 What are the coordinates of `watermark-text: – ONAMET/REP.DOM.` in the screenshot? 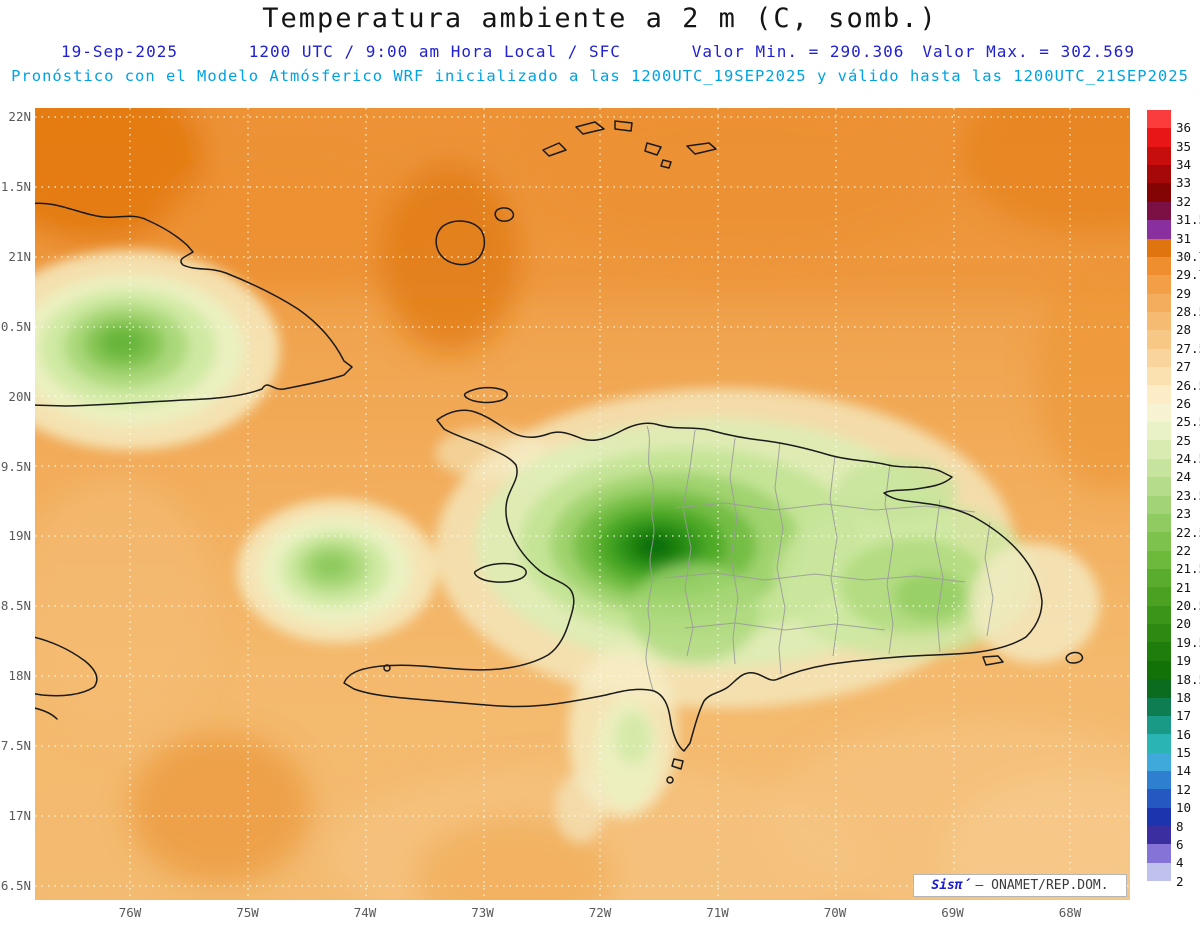 It's located at (1042, 885).